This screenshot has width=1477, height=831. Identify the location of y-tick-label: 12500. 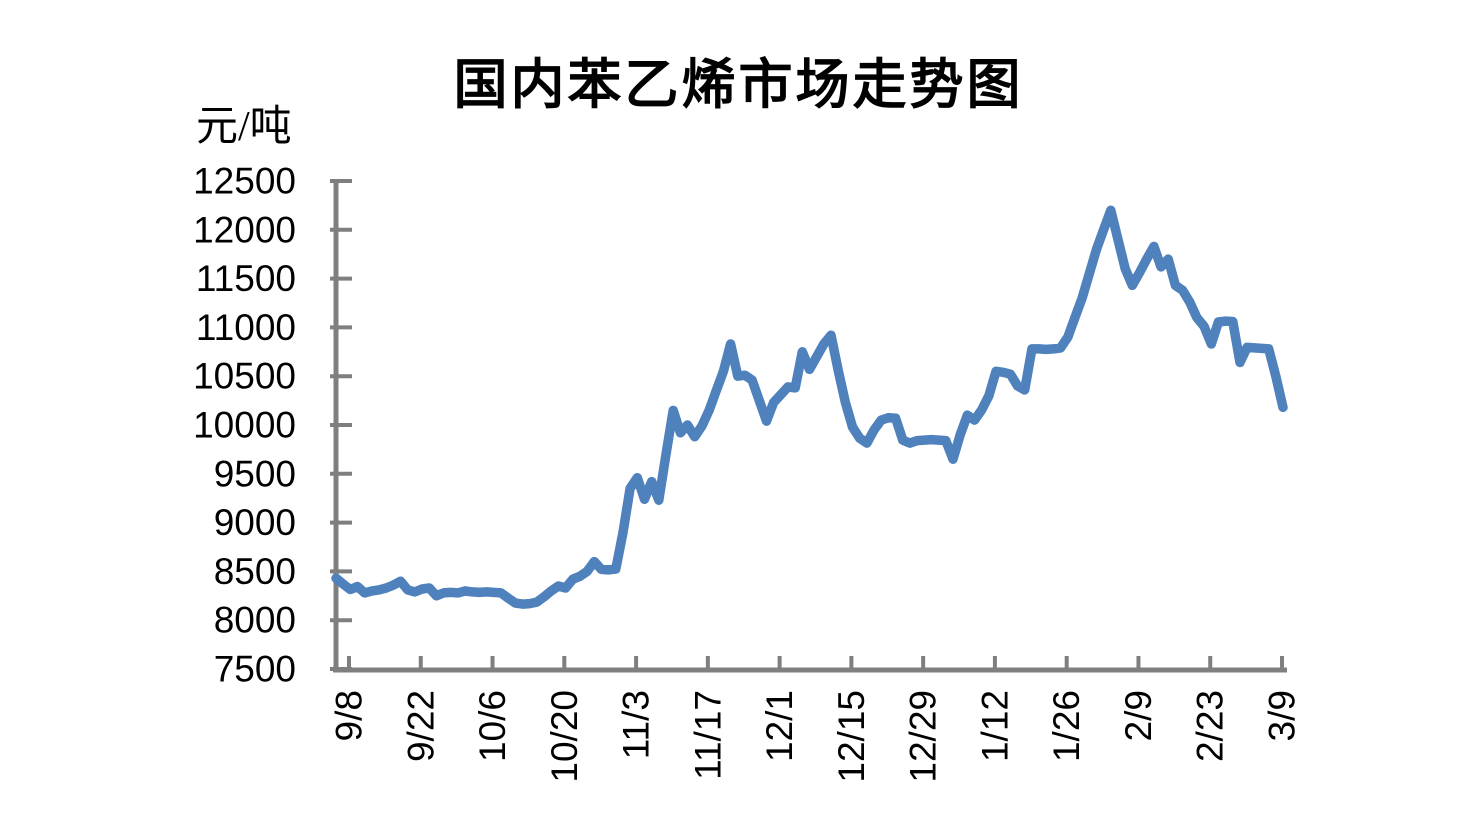
(244, 181).